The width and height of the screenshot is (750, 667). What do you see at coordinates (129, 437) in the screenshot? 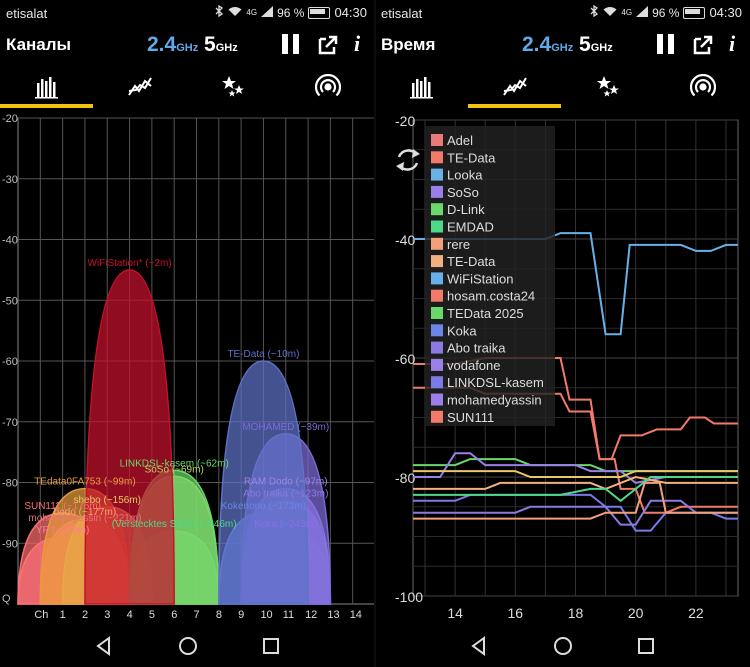
I see `network-arch` at bounding box center [129, 437].